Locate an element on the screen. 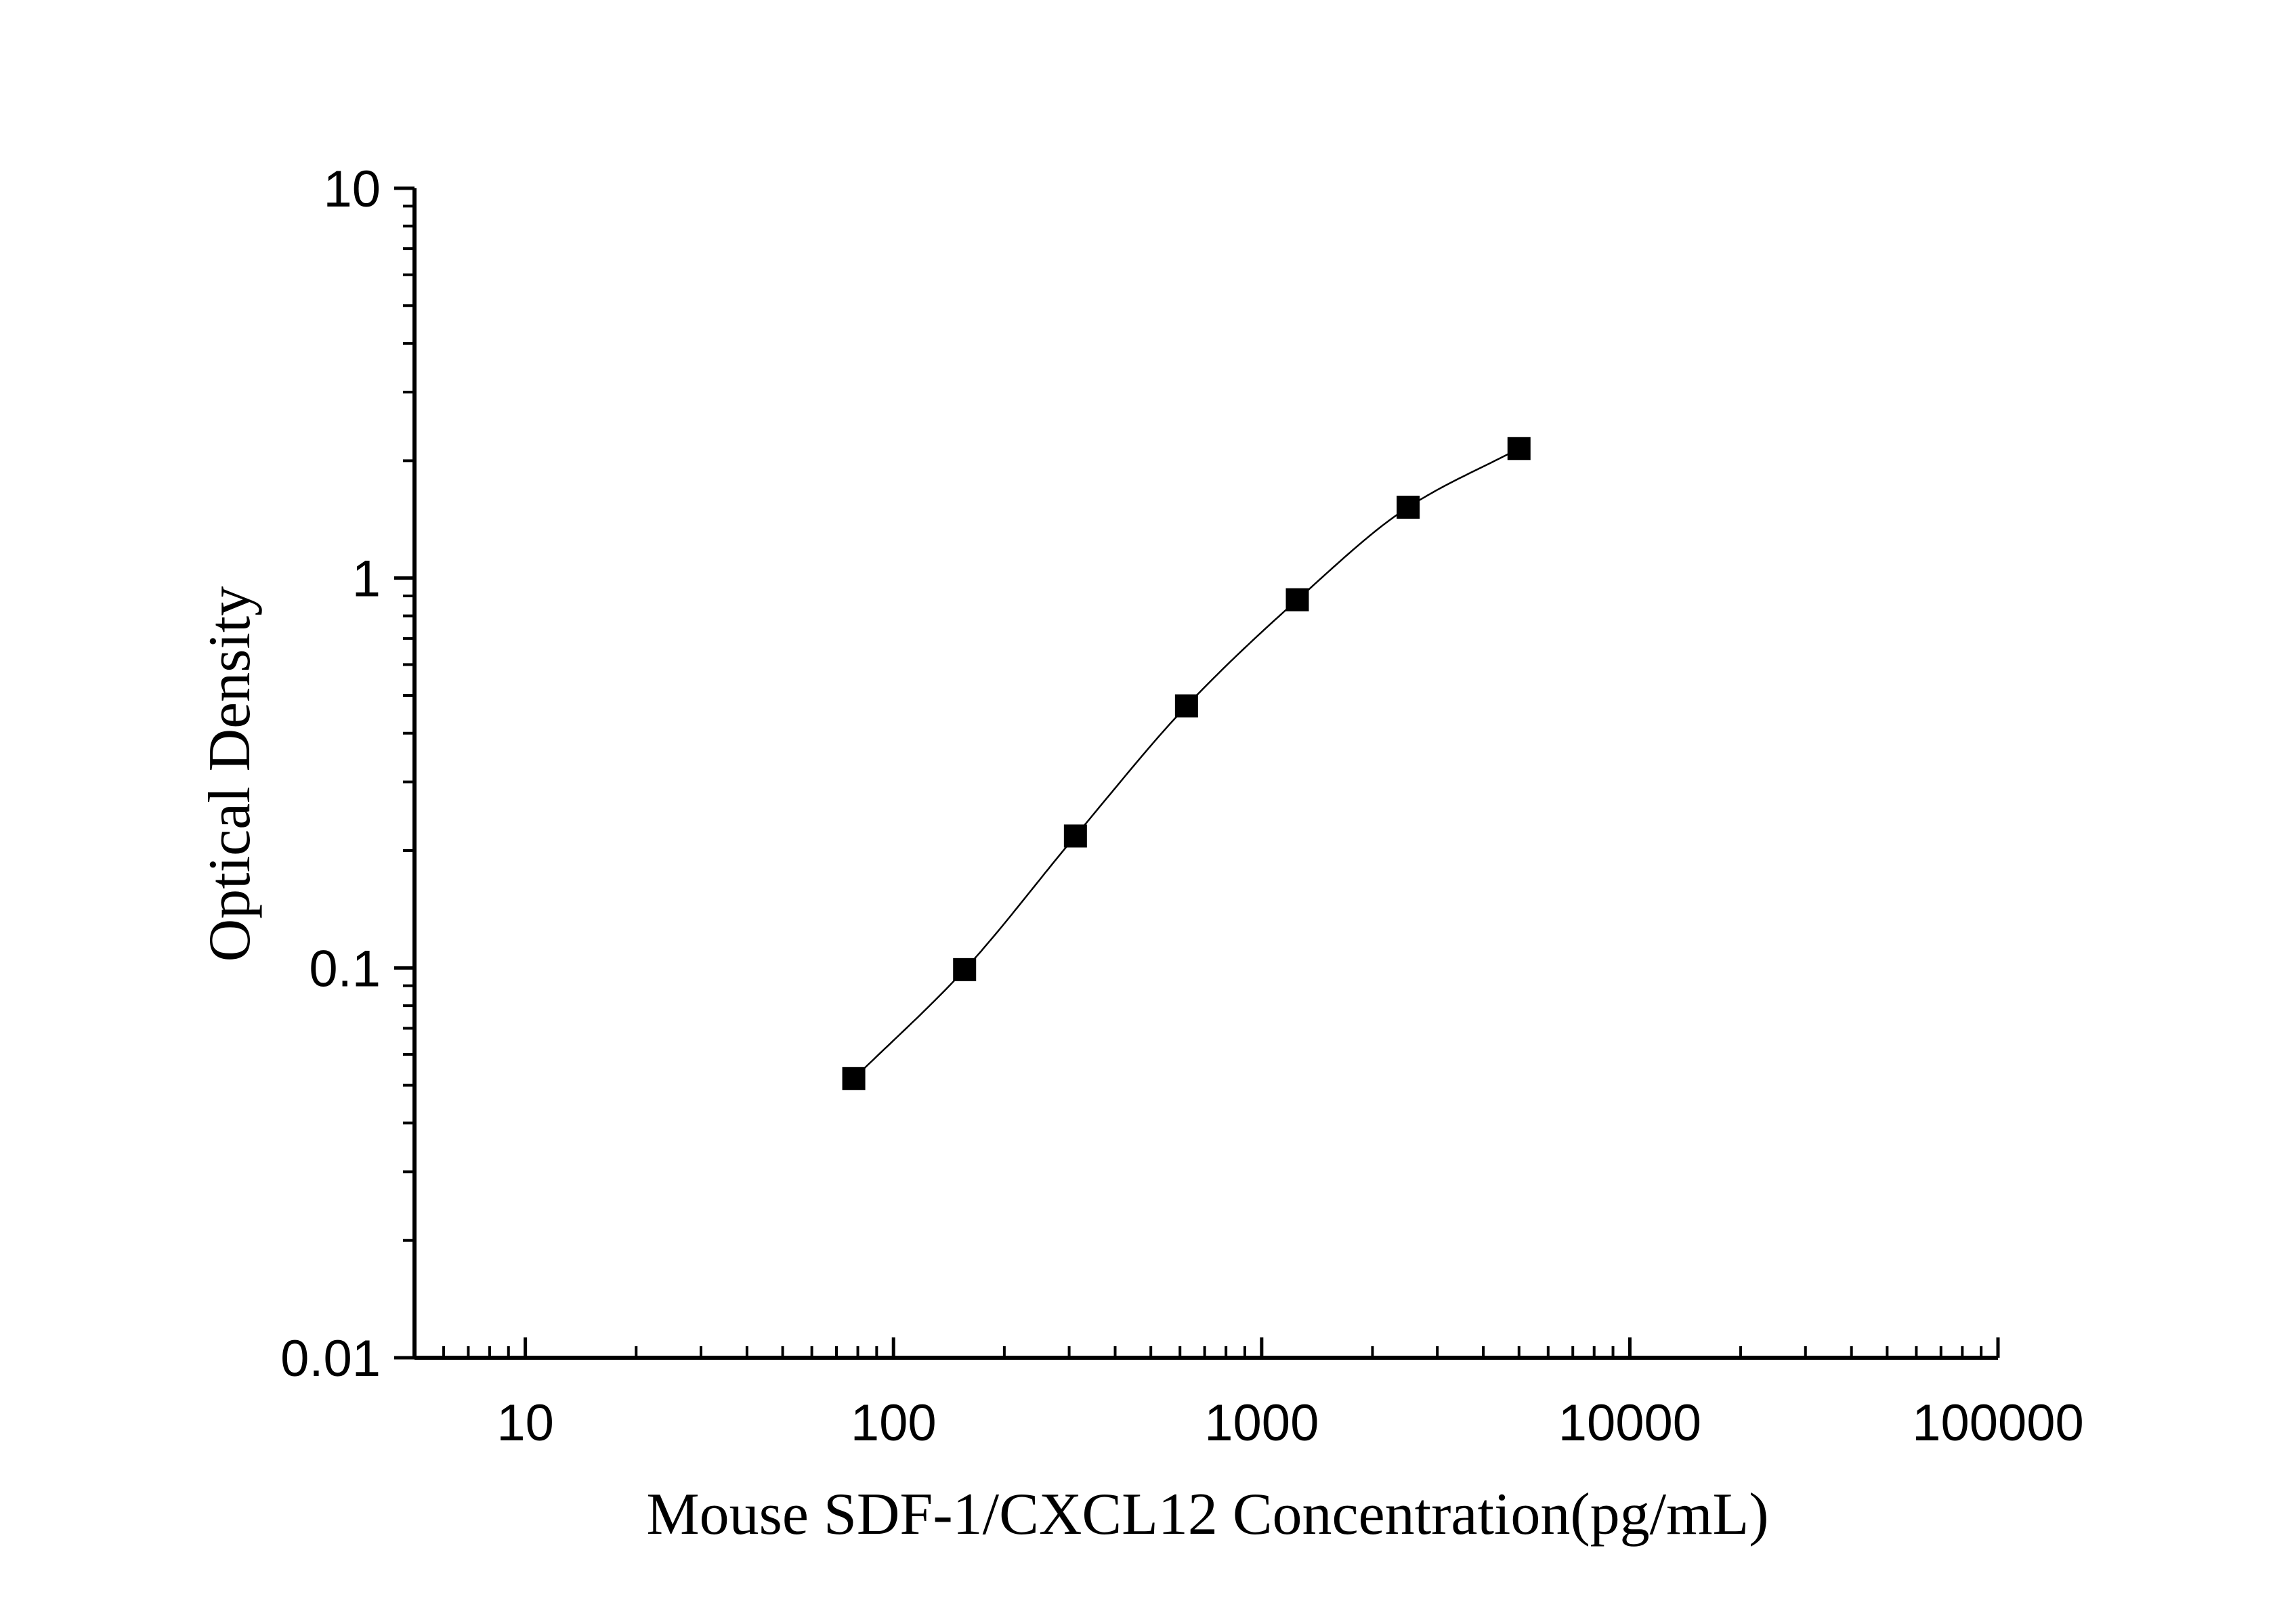  x-tick-labels: 10 100 1000 10000 100000 is located at coordinates (1289, 1423).